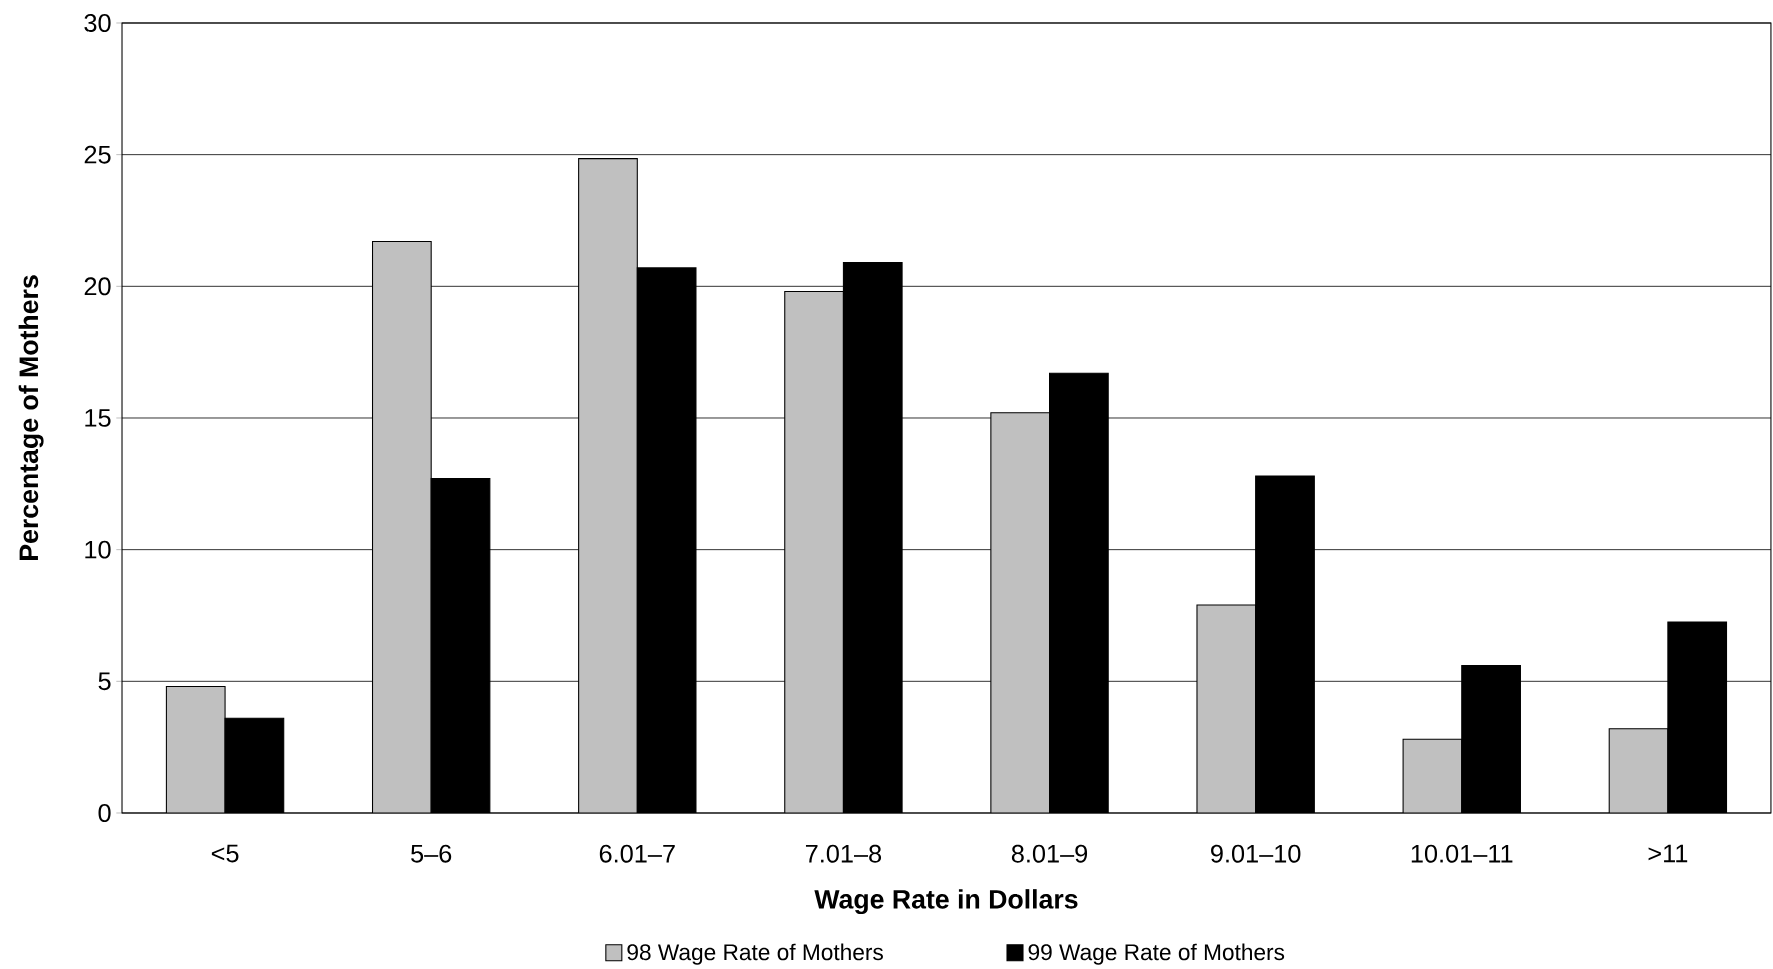 Image resolution: width=1773 pixels, height=969 pixels. What do you see at coordinates (97, 286) in the screenshot?
I see `y-tick-label: 20` at bounding box center [97, 286].